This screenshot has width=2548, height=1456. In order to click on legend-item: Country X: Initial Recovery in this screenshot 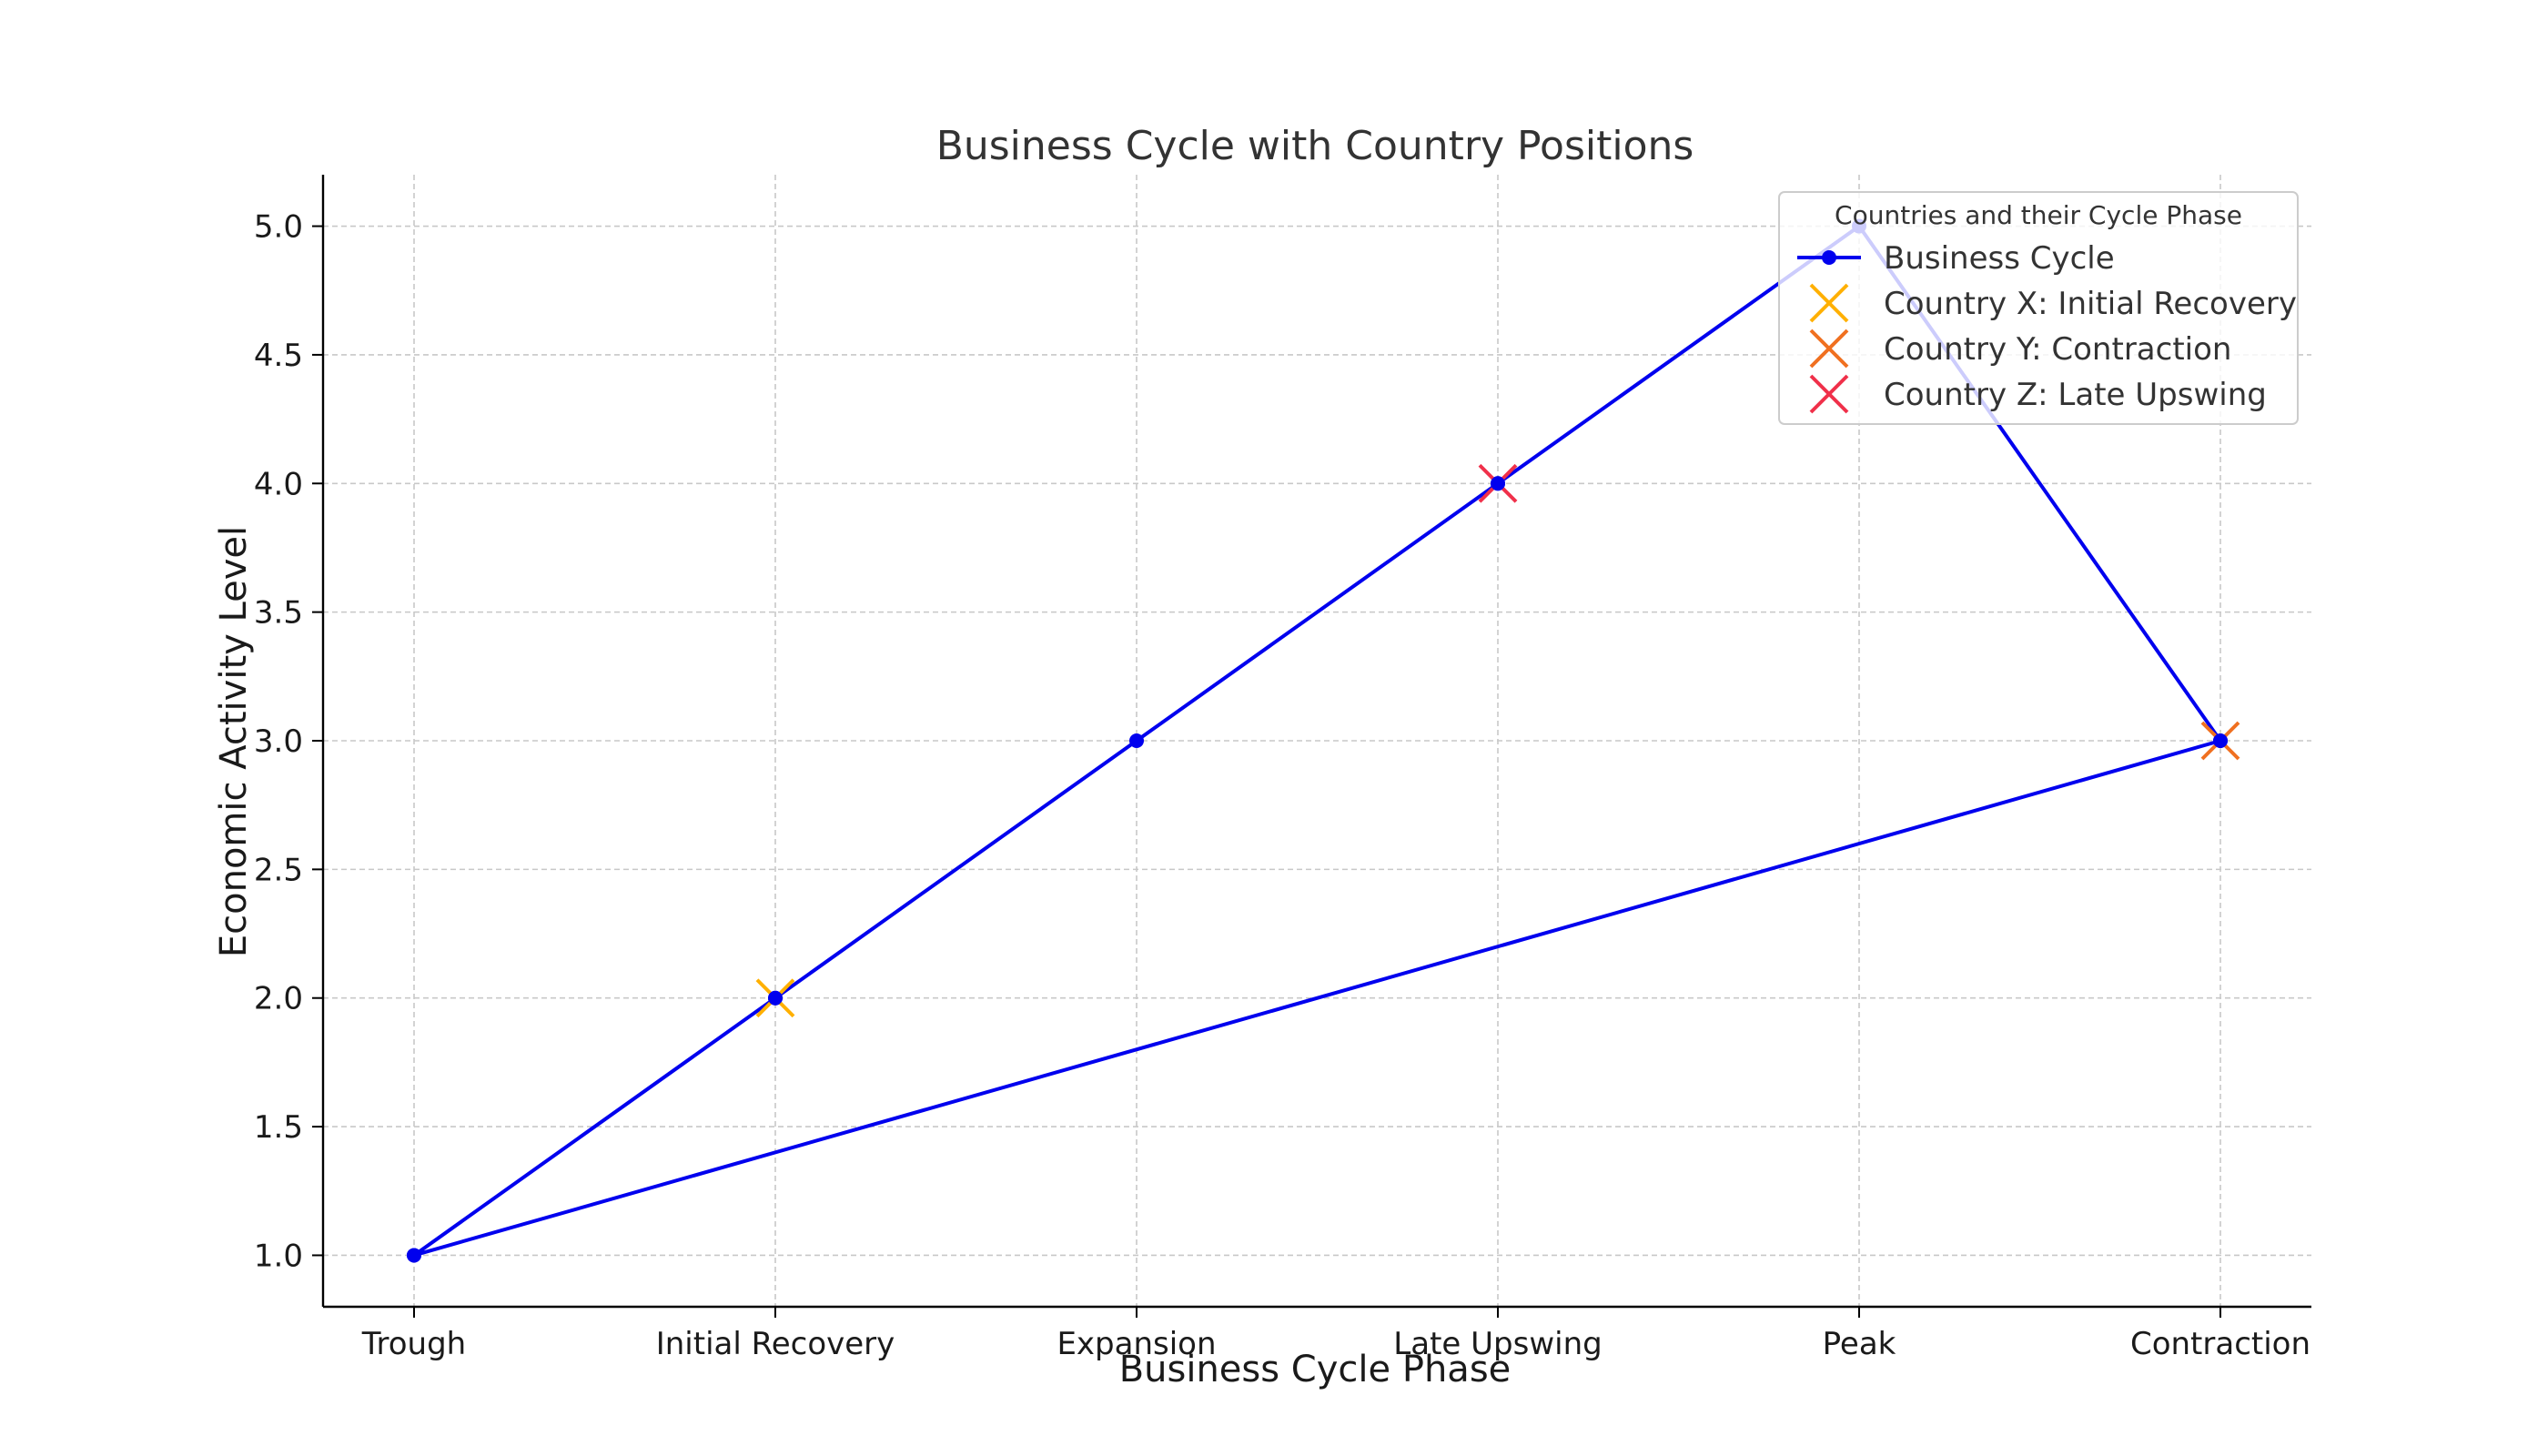, I will do `click(2053, 303)`.